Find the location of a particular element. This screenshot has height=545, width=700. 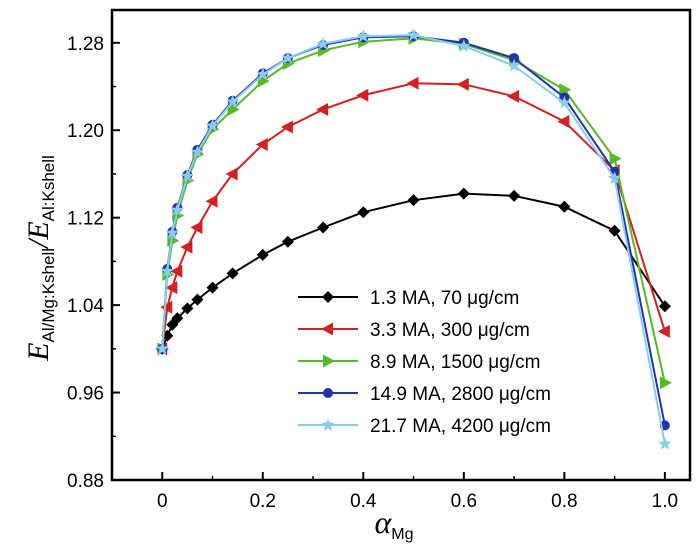

x-tick-label: 0.8 is located at coordinates (564, 501).